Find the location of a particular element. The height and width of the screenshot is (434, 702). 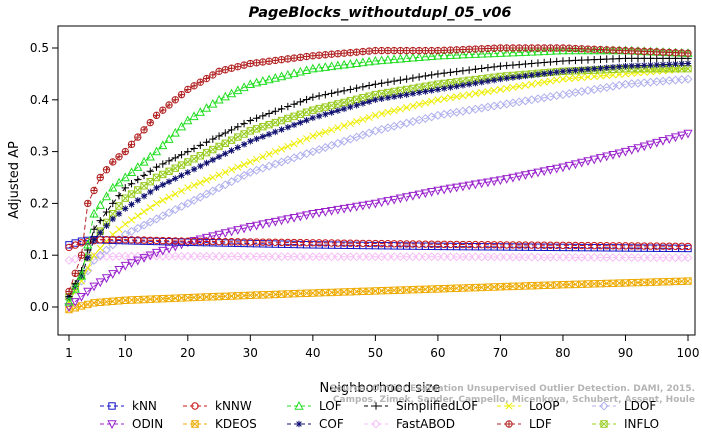

x-tick-label: 50 is located at coordinates (375, 353).